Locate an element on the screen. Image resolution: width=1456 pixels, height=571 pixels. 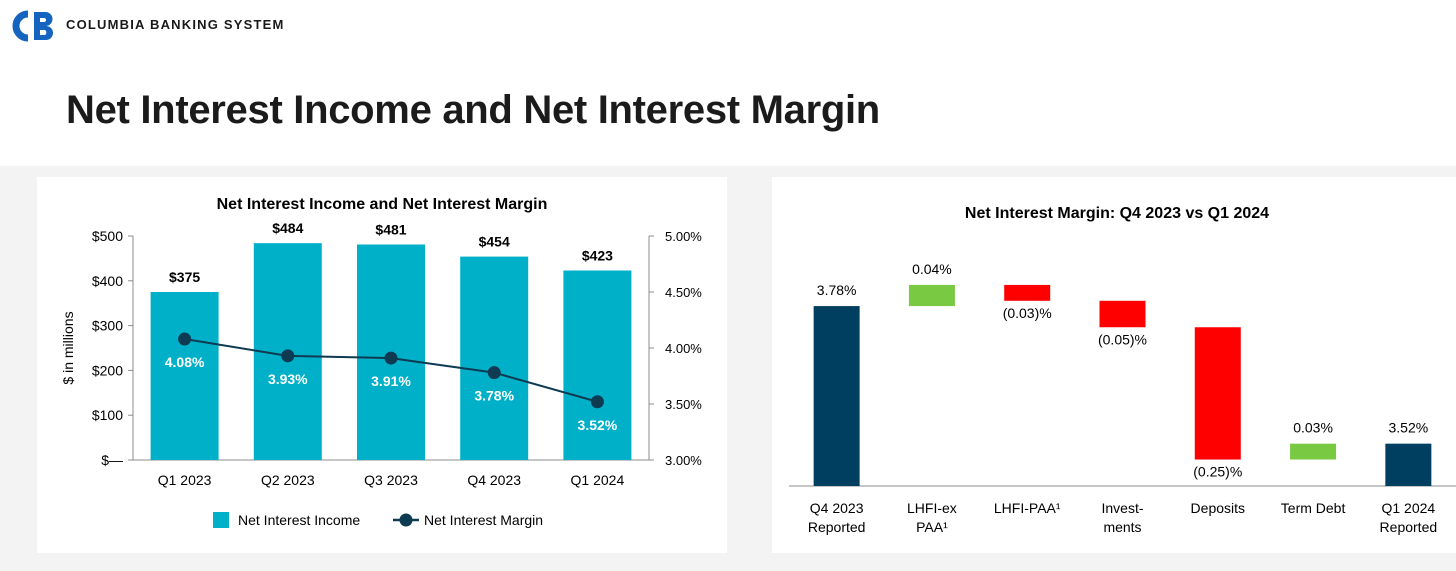
x-tick-label: Term Debt is located at coordinates (1313, 508).